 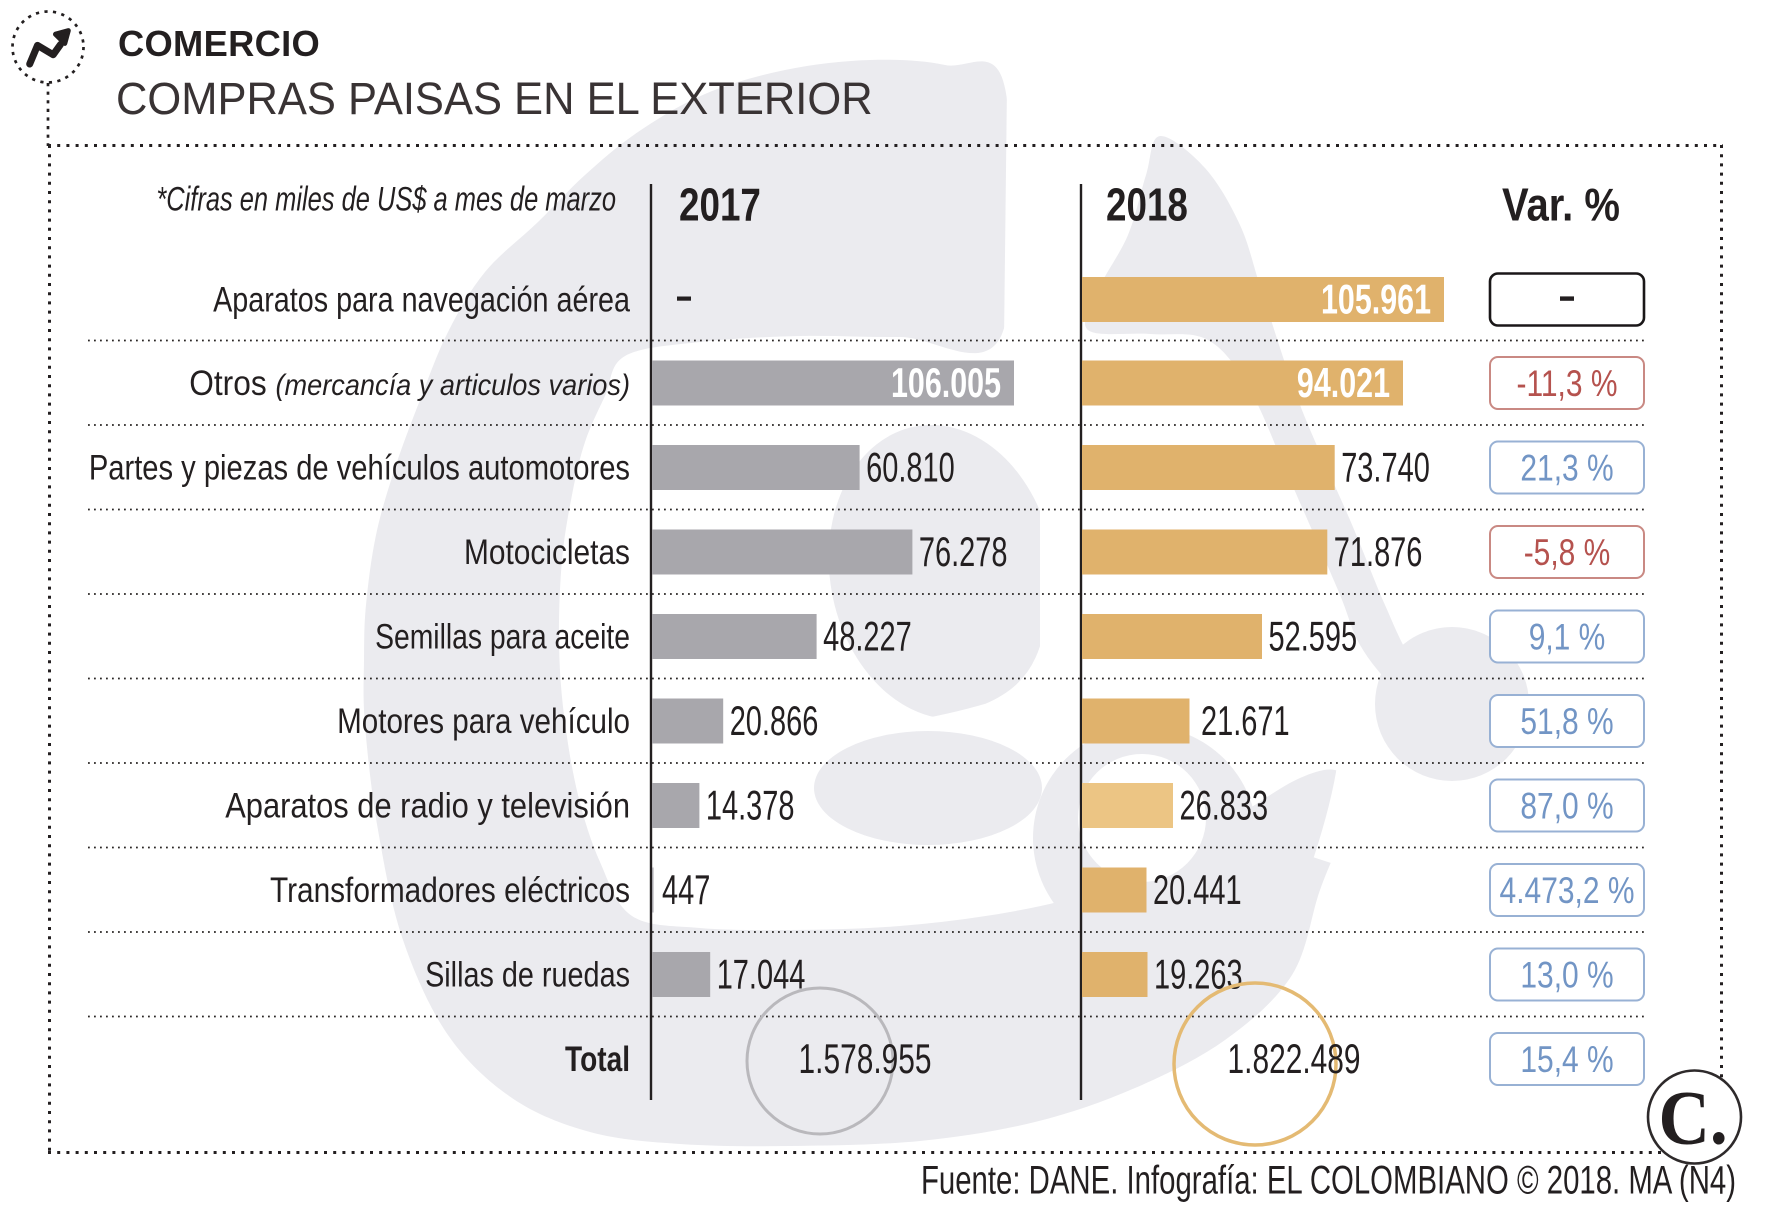 What do you see at coordinates (1566, 384) in the screenshot?
I see `svg-text: -11,3 %` at bounding box center [1566, 384].